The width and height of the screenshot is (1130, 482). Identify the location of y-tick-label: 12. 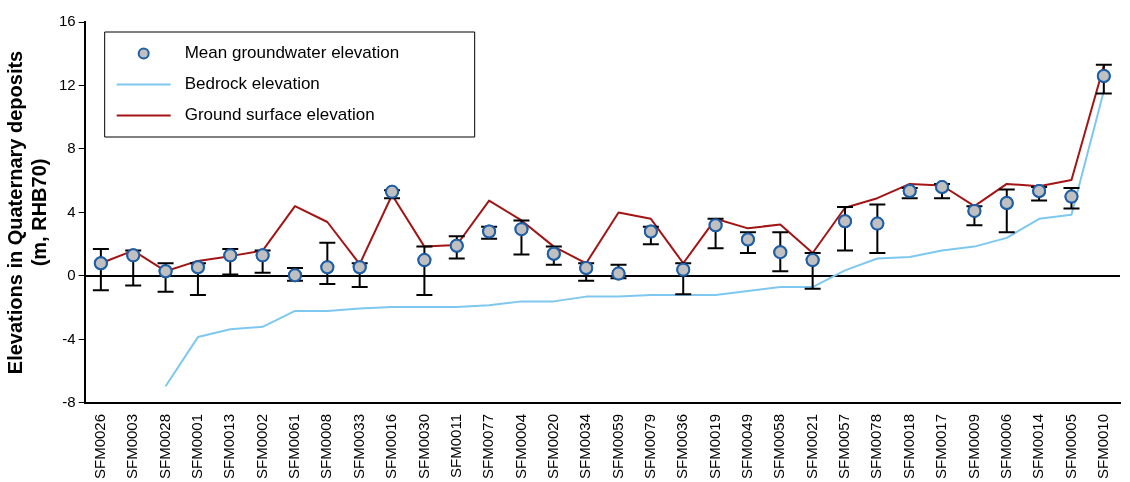
(67, 84).